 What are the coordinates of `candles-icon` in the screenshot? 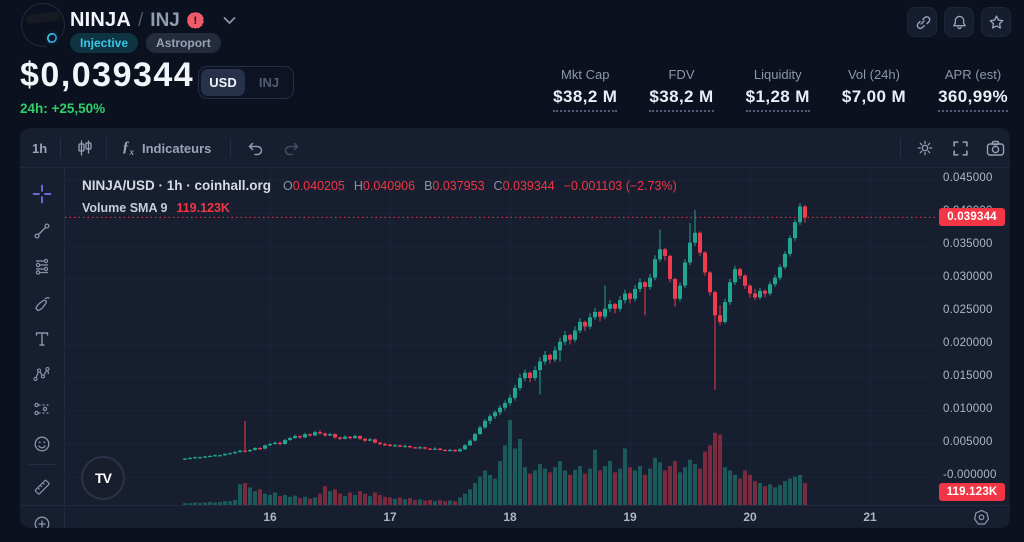 It's located at (85, 148).